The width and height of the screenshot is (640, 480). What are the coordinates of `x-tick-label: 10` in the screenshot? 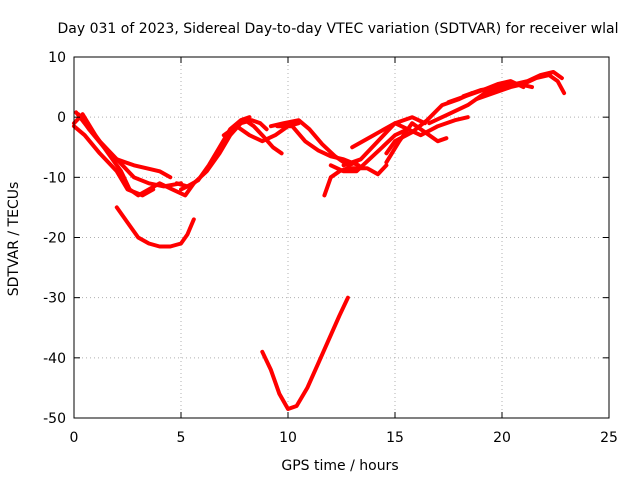 It's located at (288, 438).